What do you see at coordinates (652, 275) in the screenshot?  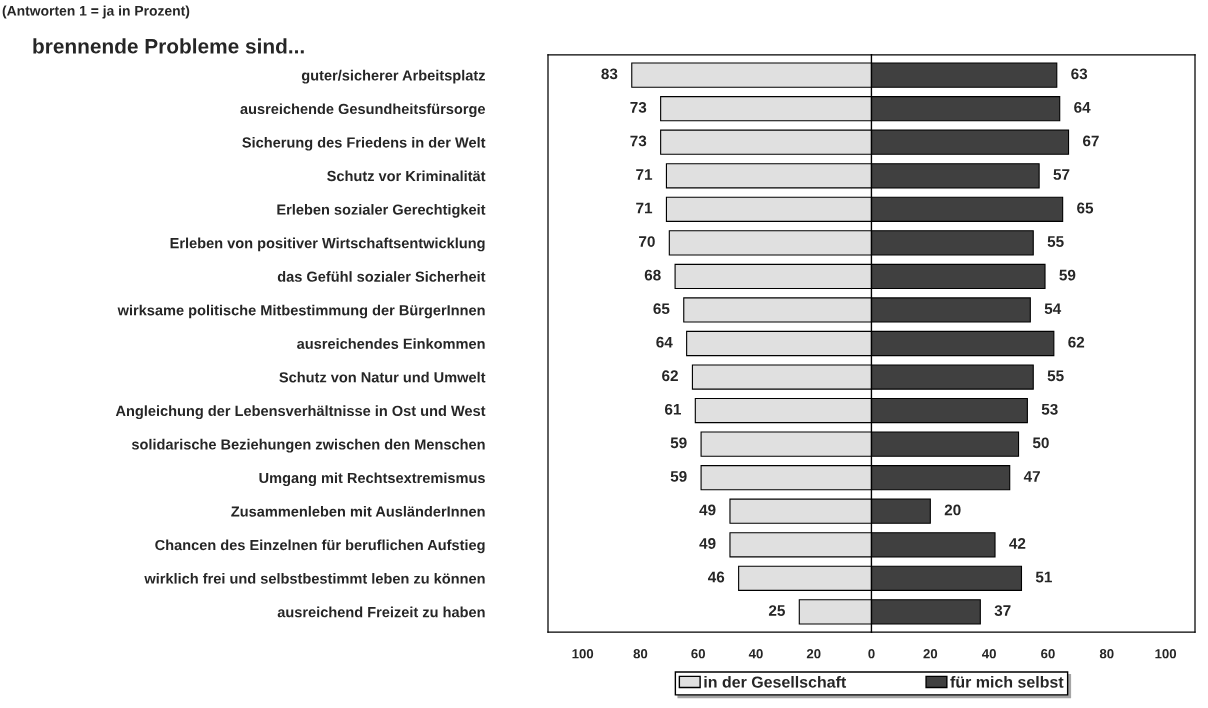 I see `data-label: 68` at bounding box center [652, 275].